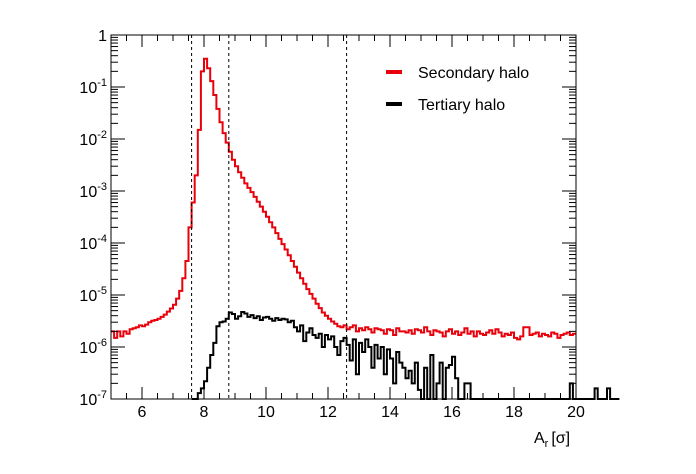 This screenshot has height=474, width=696. What do you see at coordinates (93, 295) in the screenshot?
I see `y-tick-label: 10⁻⁵` at bounding box center [93, 295].